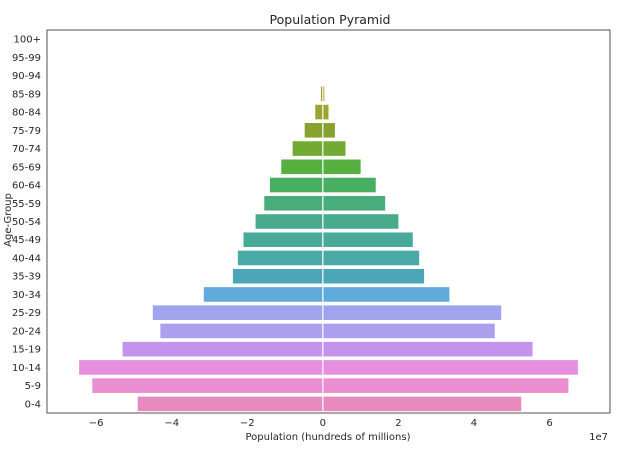  Describe the element at coordinates (26, 167) in the screenshot. I see `y-tick-label: 65-69` at that location.